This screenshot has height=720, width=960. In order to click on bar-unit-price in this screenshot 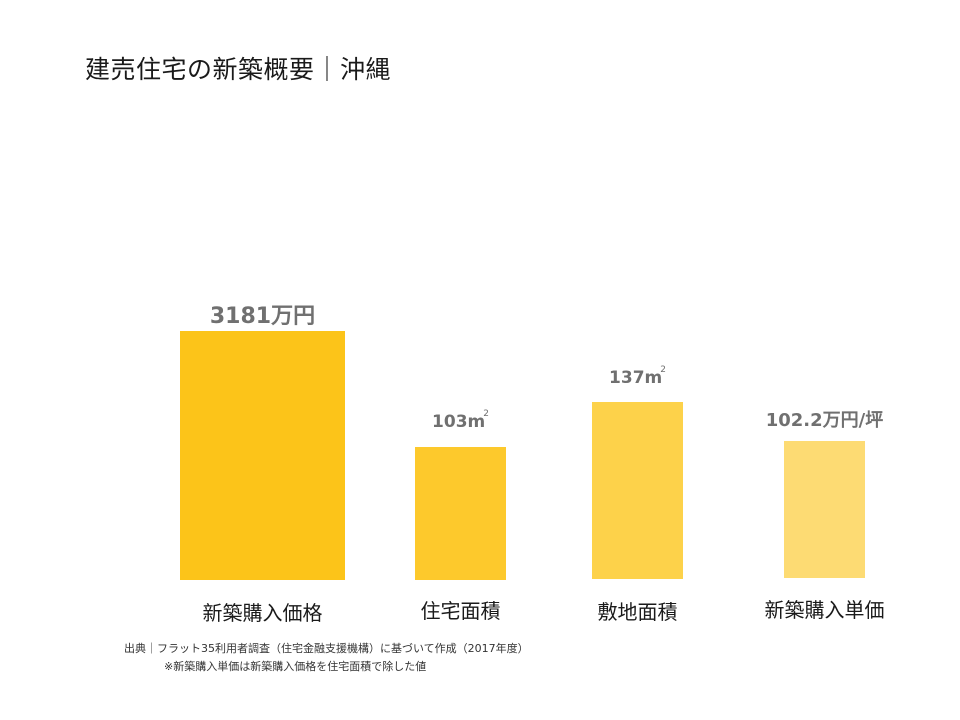, I will do `click(824, 509)`.